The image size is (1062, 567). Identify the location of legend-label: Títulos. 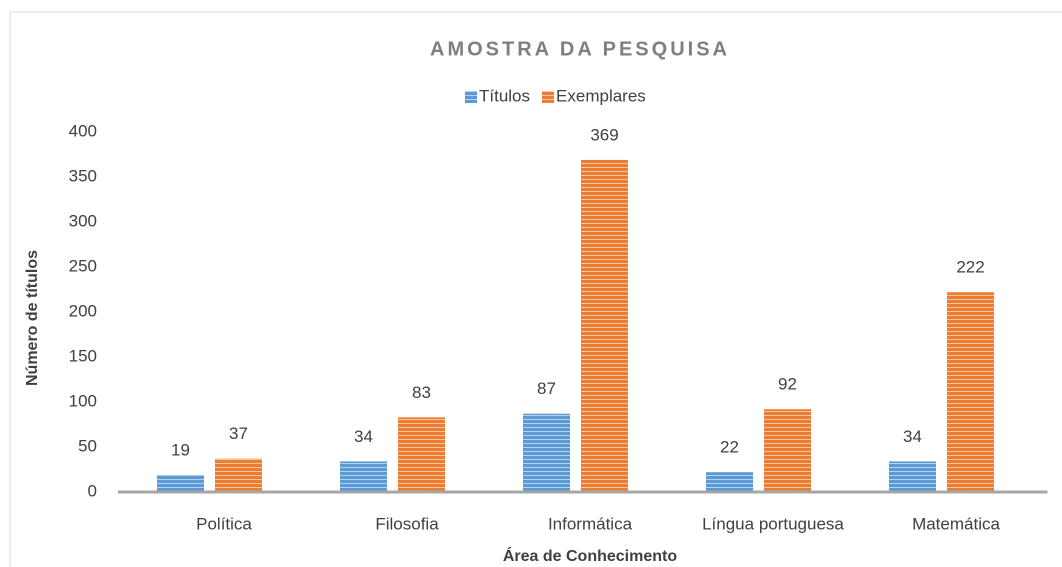
(504, 95).